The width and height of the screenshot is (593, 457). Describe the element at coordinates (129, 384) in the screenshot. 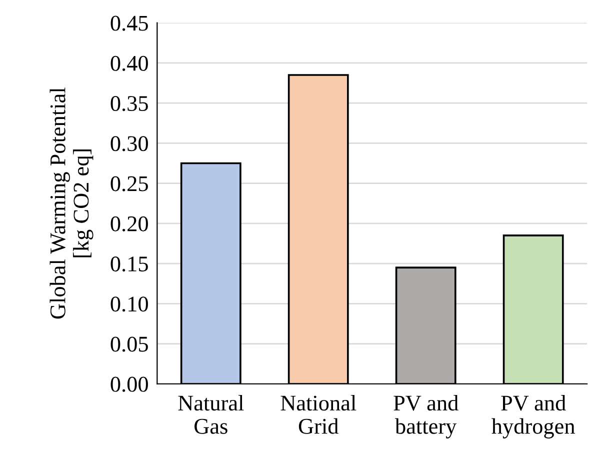

I see `y-tick-label: 0.00` at that location.